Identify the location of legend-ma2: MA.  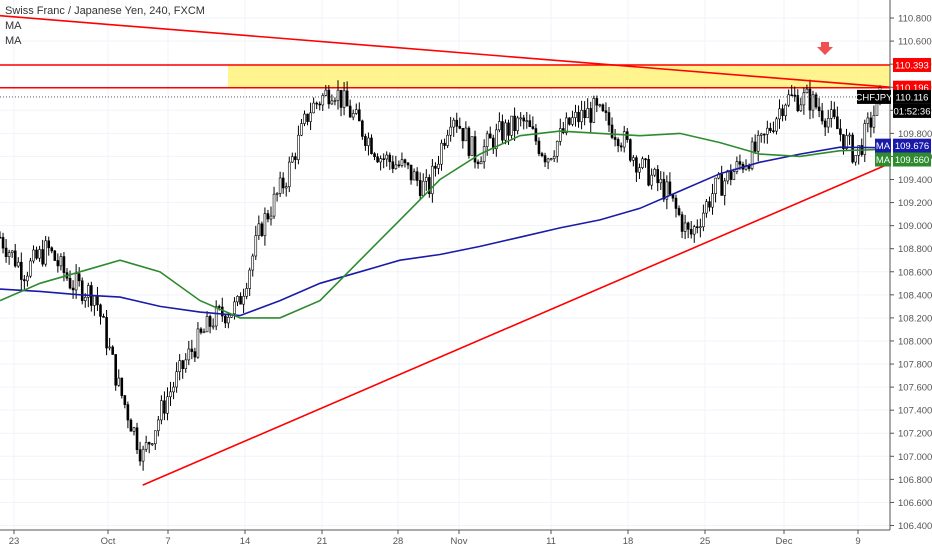
(13, 41).